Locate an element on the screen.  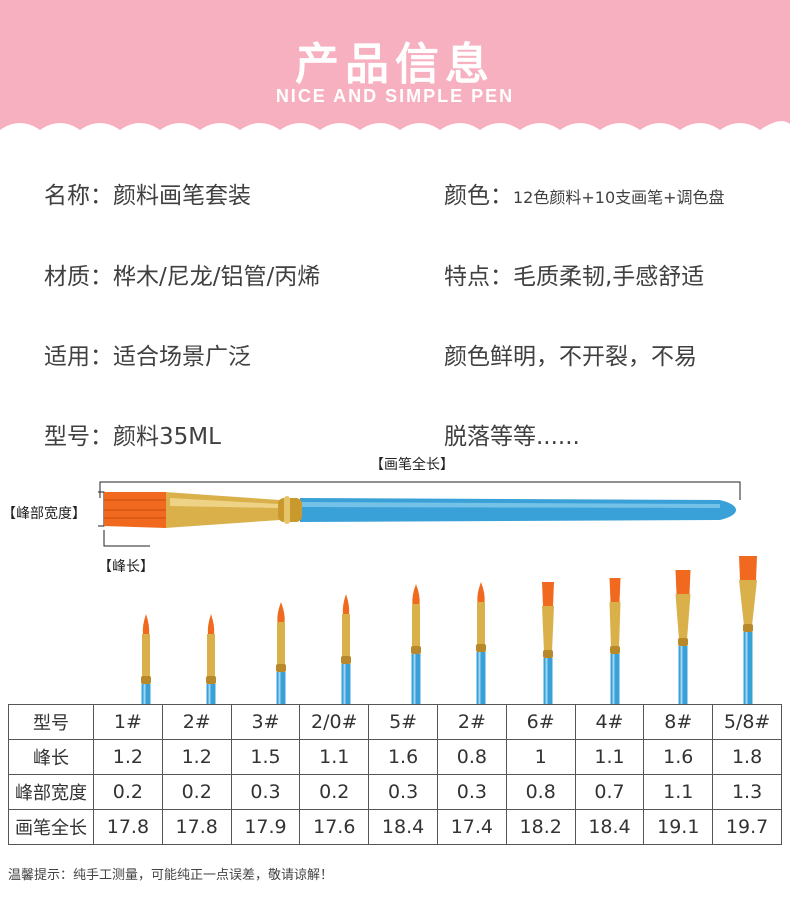
info-name-value: 颜料画笔套装 is located at coordinates (182, 196).